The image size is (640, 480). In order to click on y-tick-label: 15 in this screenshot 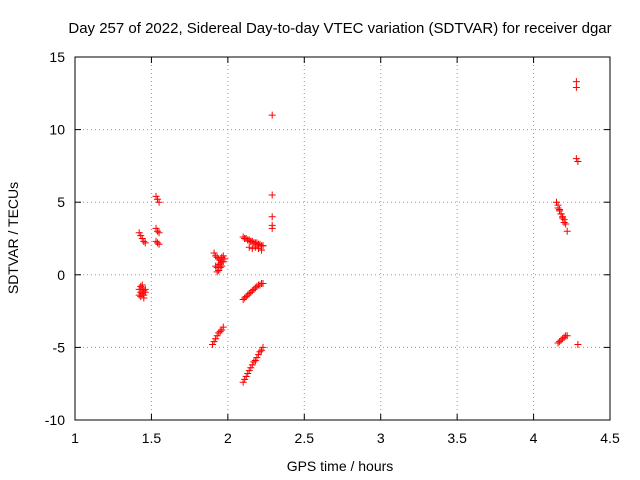, I will do `click(57, 57)`.